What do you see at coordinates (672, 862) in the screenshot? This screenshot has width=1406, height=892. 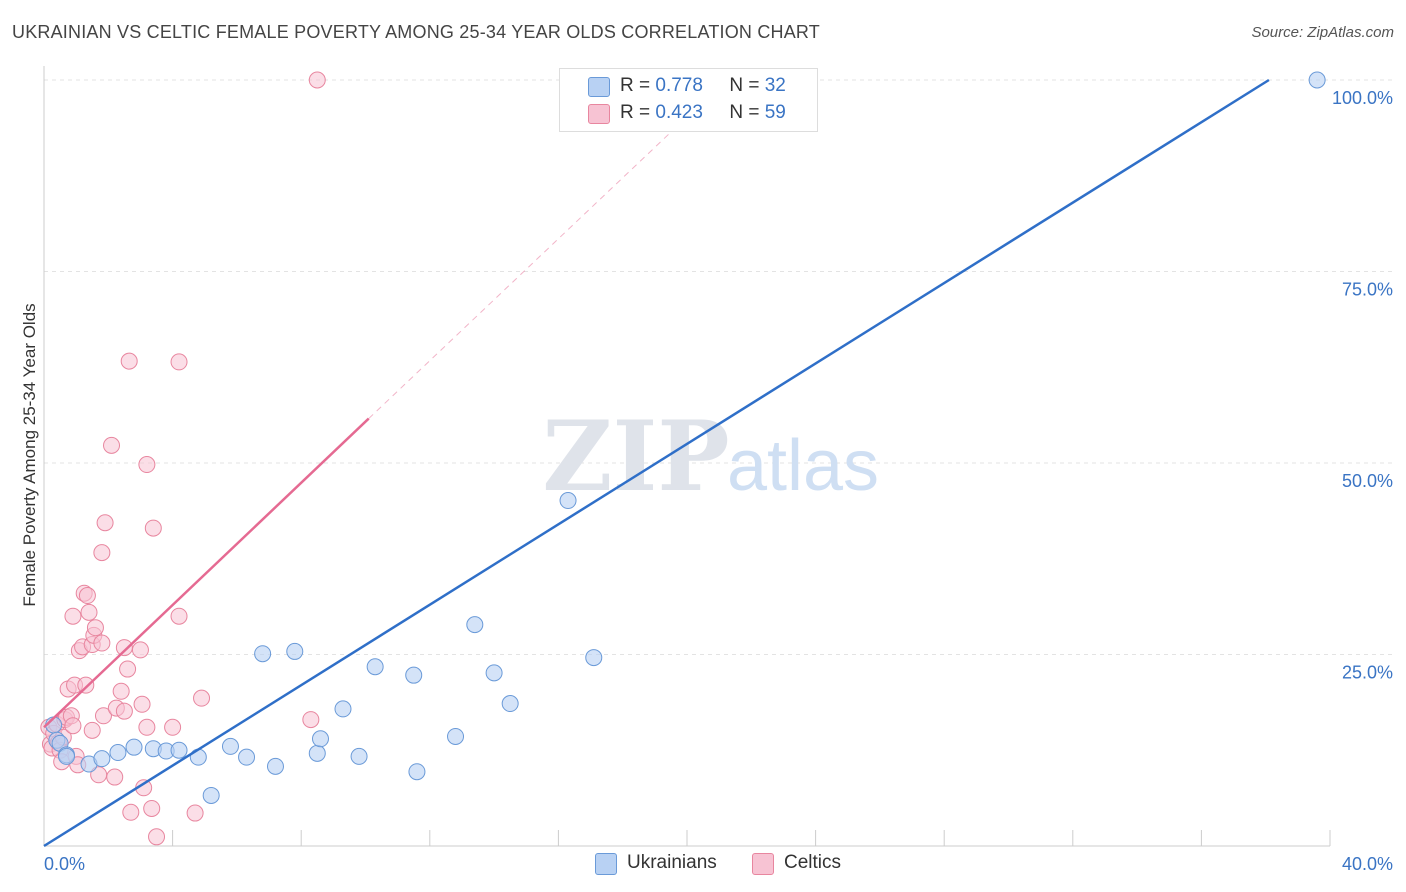 I see `ukrainians-legend-label: Ukrainians` at bounding box center [672, 862].